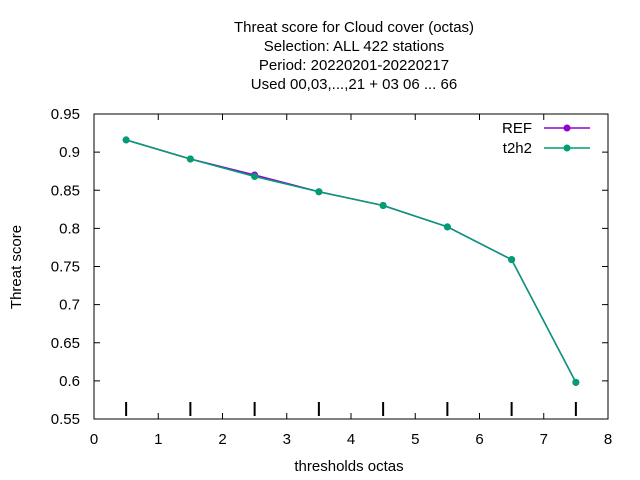 The height and width of the screenshot is (480, 640). I want to click on title-line: Used 00,03,...,21 + 03 06 ... 66, so click(354, 84).